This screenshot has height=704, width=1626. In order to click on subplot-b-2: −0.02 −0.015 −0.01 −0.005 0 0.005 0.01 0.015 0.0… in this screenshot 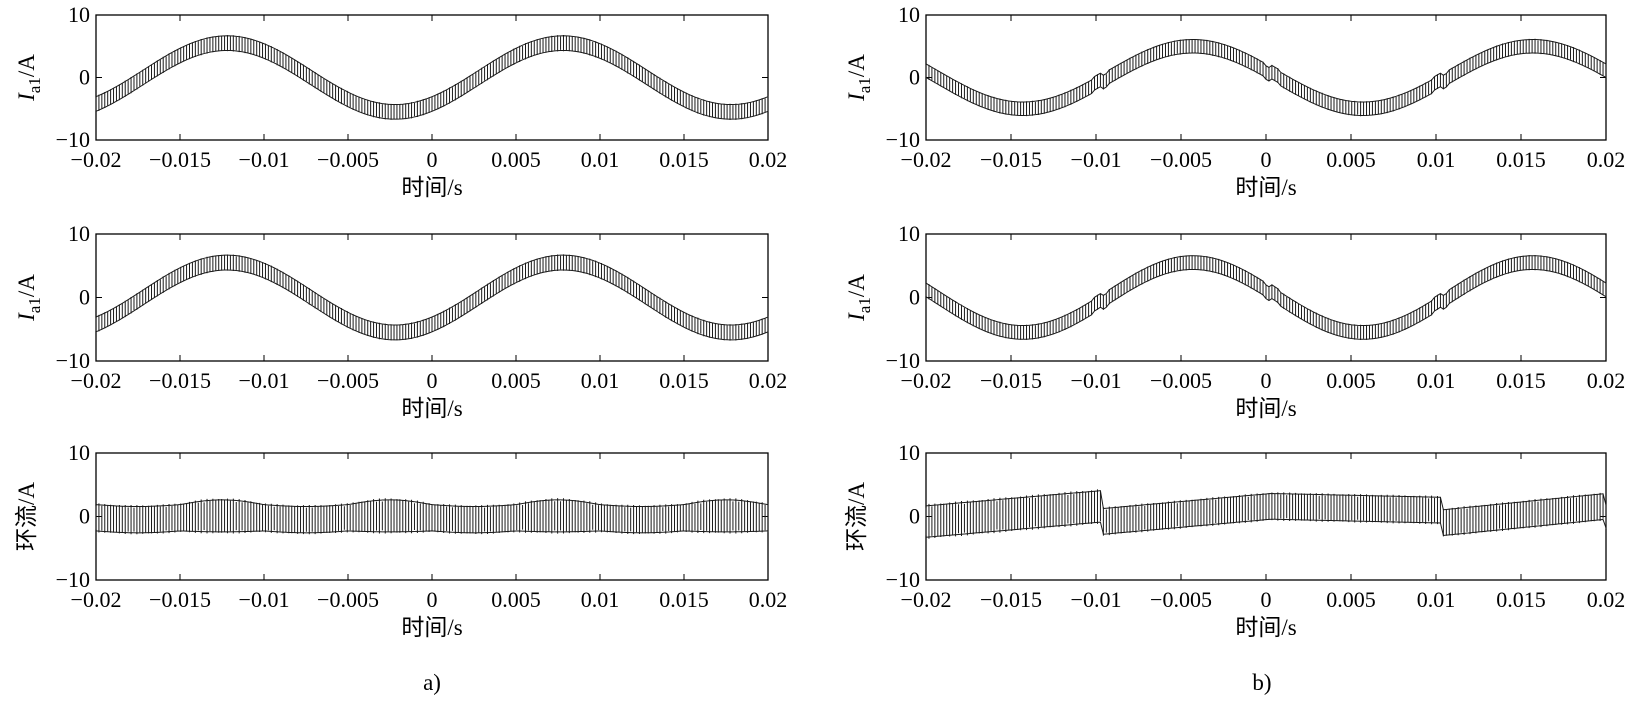, I will do `click(1234, 321)`.